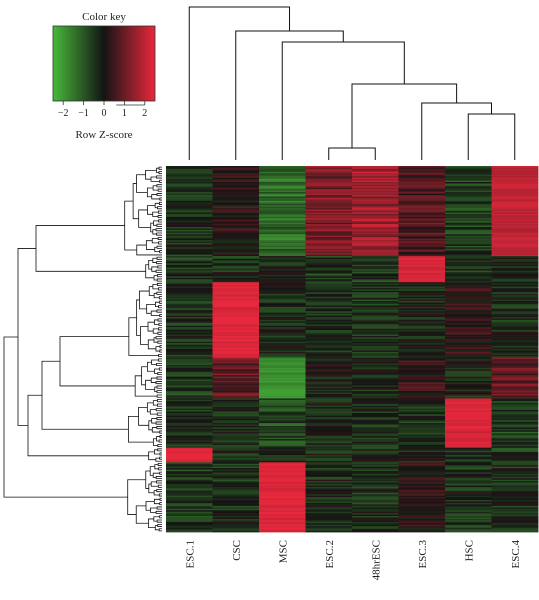 The width and height of the screenshot is (539, 600). Describe the element at coordinates (104, 17) in the screenshot. I see `color-key-title: Color key` at that location.